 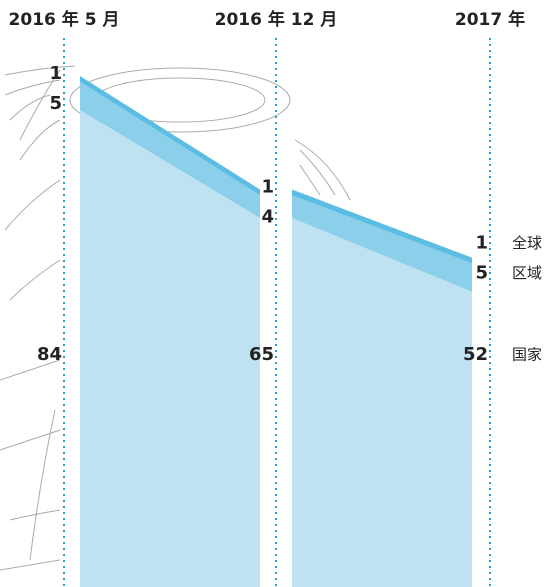 What do you see at coordinates (527, 243) in the screenshot?
I see `legend-label: 全球` at bounding box center [527, 243].